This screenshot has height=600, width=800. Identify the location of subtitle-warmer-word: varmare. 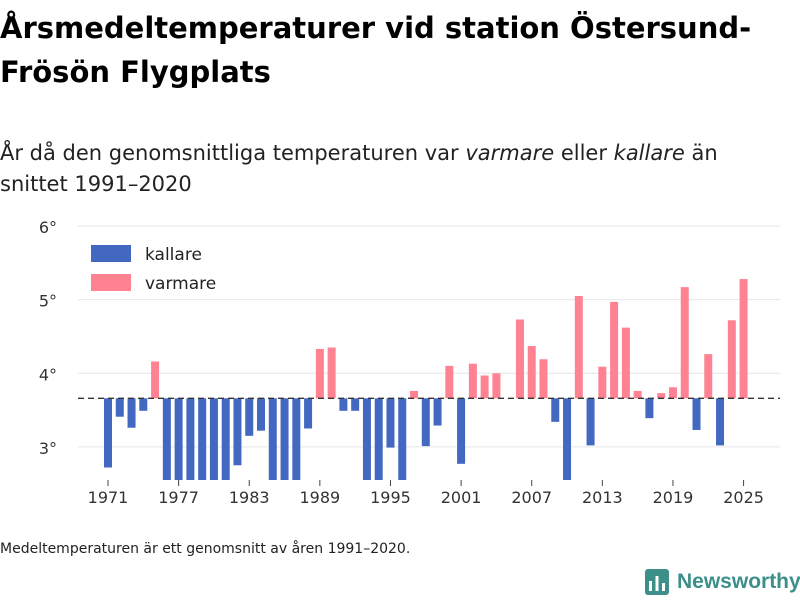
(510, 153).